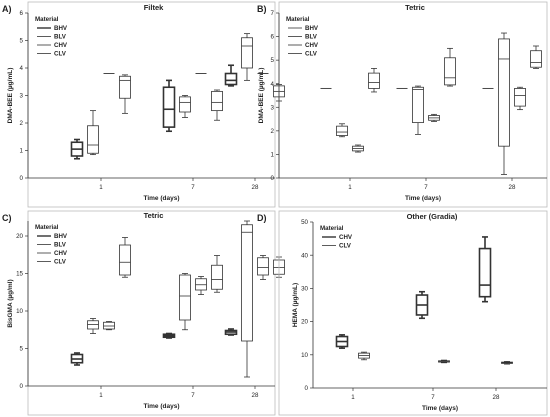  I want to click on chart-title: Other (Gradia), so click(432, 216).